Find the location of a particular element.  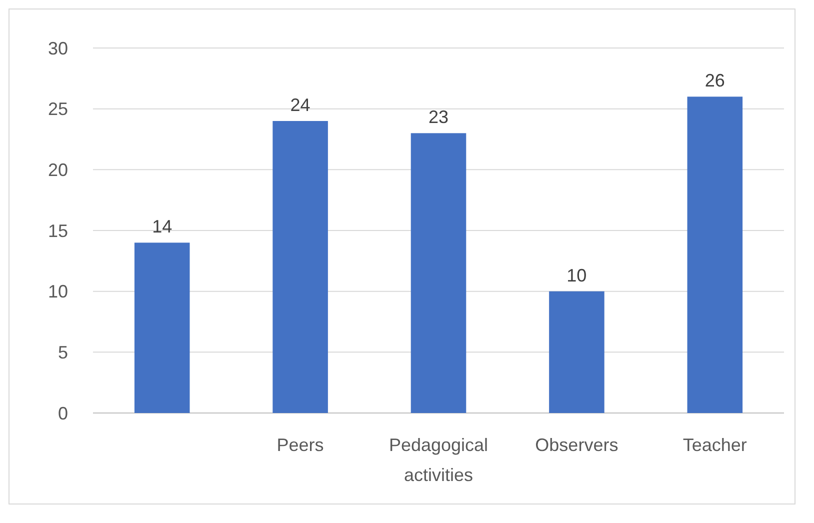

x-tick-label: Teacher is located at coordinates (714, 445).